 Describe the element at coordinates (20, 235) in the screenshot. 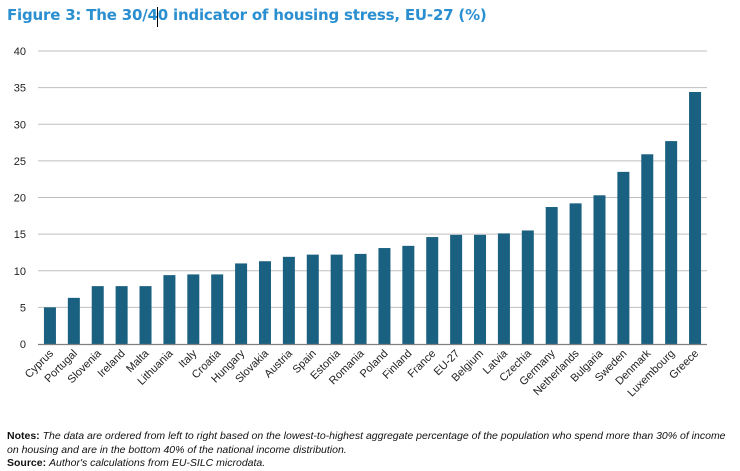

I see `y-tick-label: 15` at that location.